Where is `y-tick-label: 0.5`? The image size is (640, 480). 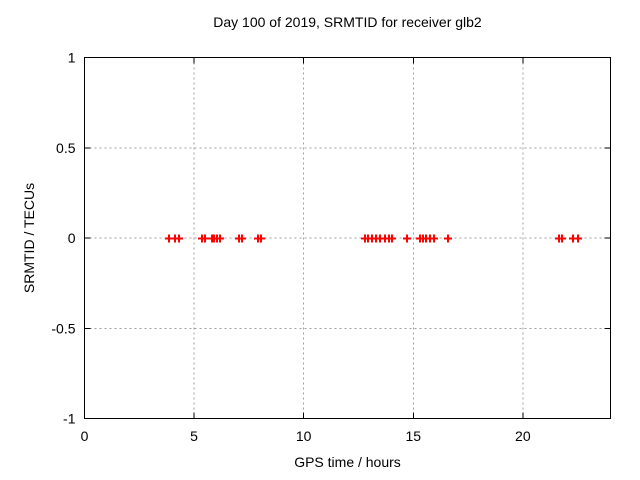 y-tick-label: 0.5 is located at coordinates (66, 148).